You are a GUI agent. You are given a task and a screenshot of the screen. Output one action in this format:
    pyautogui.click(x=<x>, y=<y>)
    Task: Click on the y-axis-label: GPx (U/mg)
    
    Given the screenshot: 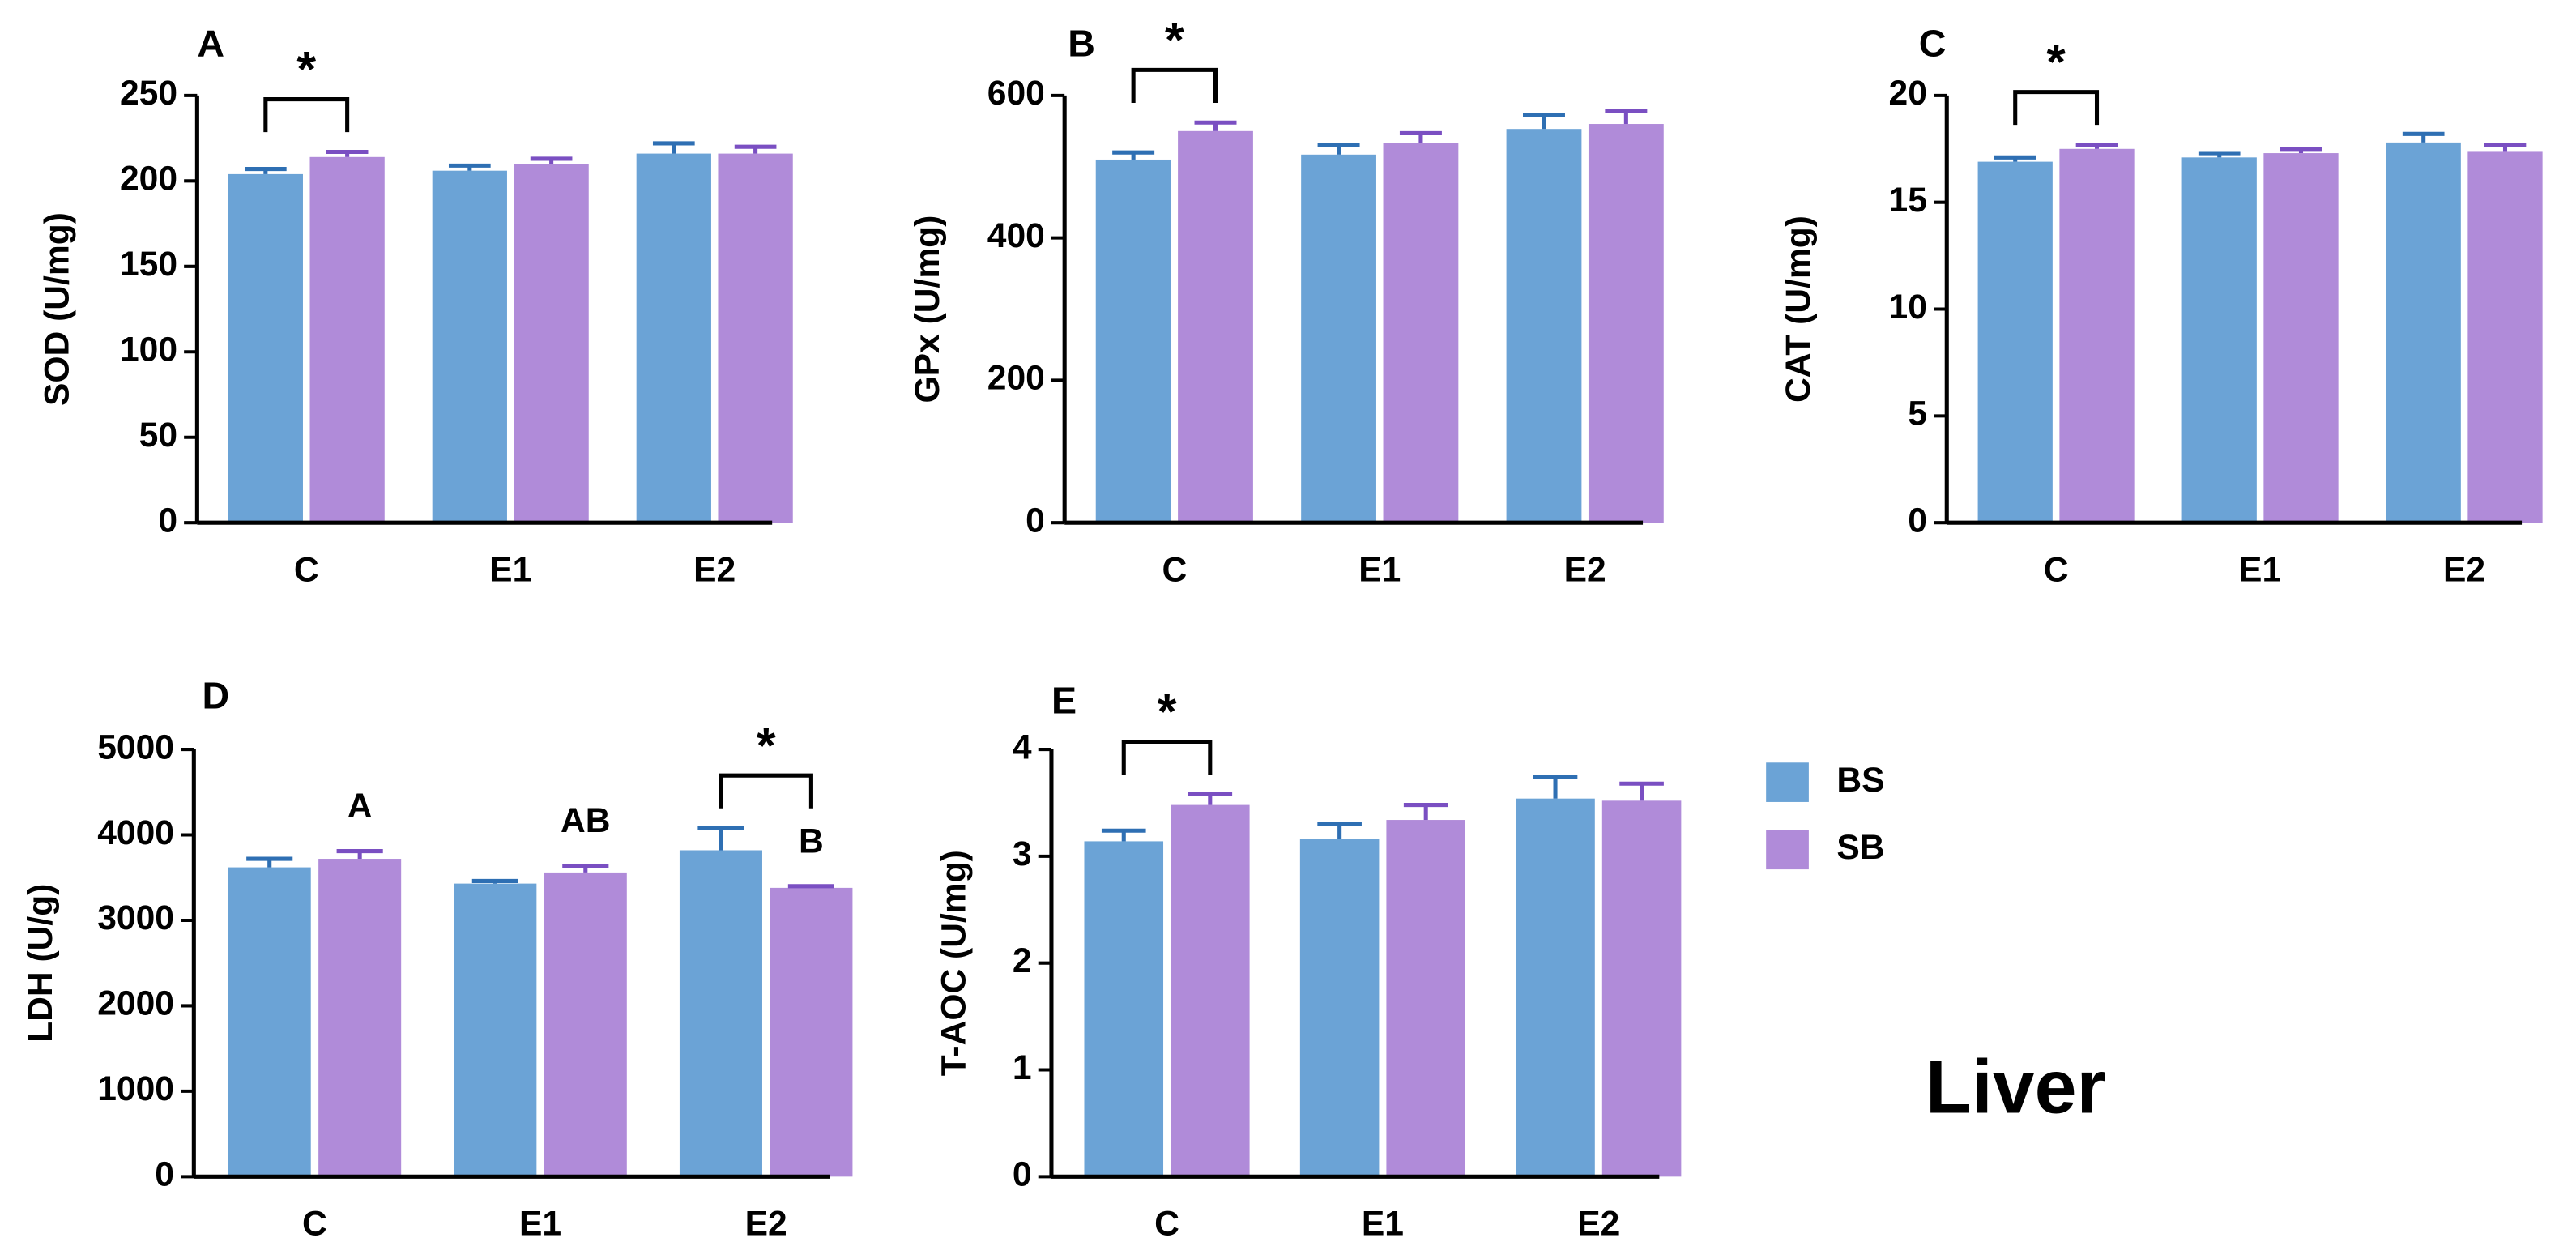 What is the action you would take?
    pyautogui.click(x=927, y=309)
    